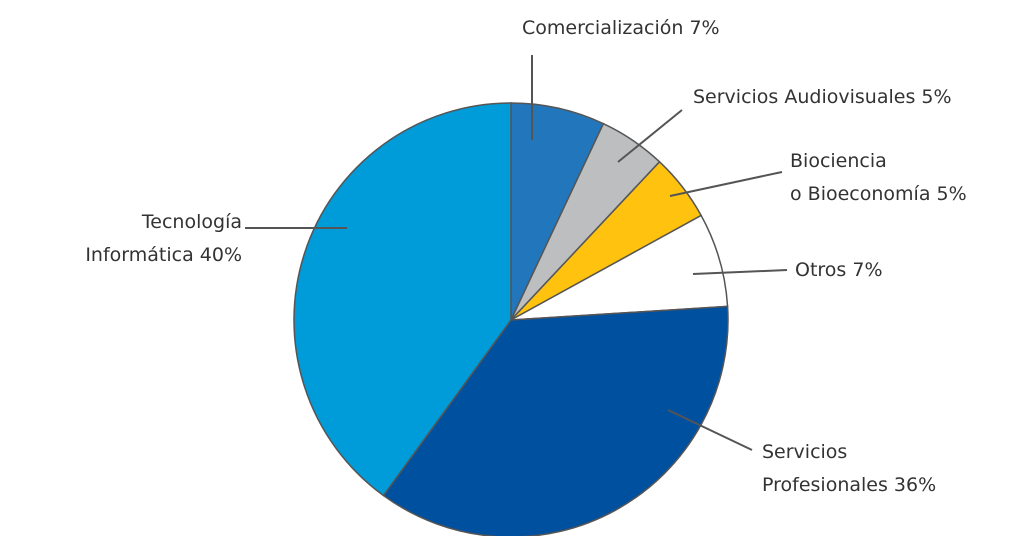  I want to click on slice-label: Servicios Audiovisuales 5%, so click(822, 97).